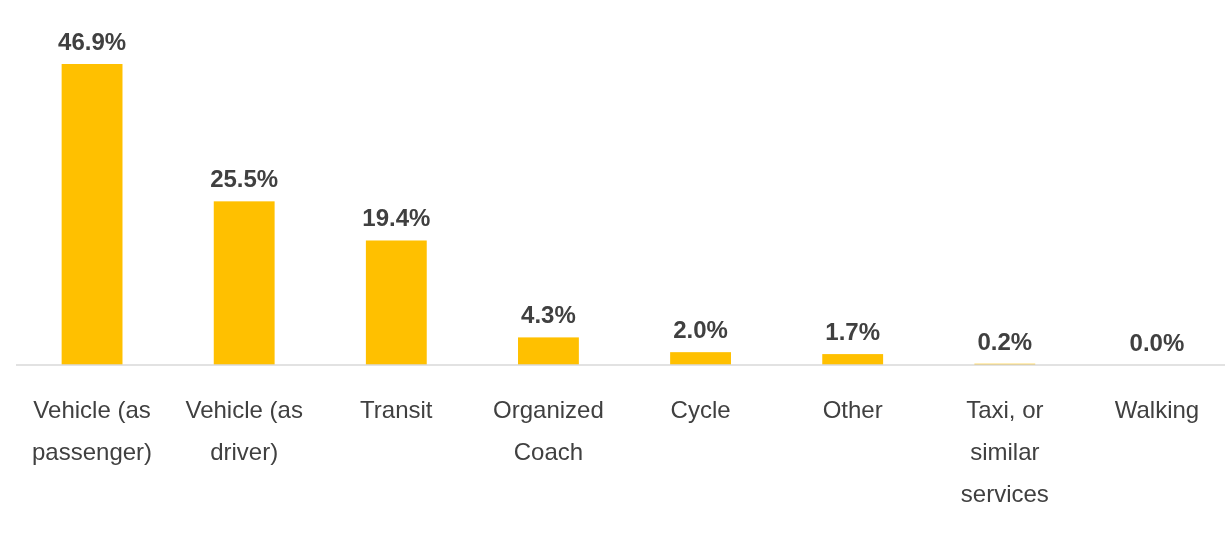  I want to click on x-tick-label: Taxi, or similar services, so click(1004, 451).